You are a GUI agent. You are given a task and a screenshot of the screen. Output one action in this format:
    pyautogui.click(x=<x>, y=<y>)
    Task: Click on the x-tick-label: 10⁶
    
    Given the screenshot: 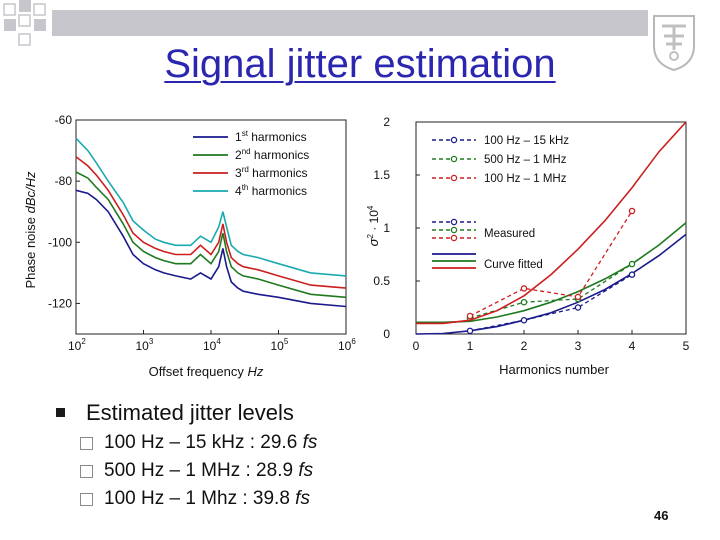 What is the action you would take?
    pyautogui.click(x=347, y=345)
    